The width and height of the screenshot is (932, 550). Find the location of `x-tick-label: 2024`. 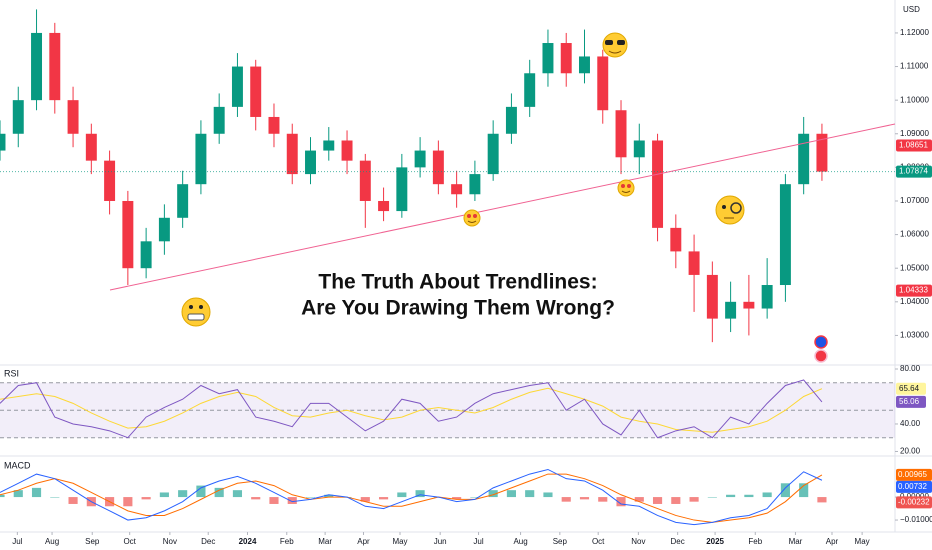

x-tick-label: 2024 is located at coordinates (248, 541).